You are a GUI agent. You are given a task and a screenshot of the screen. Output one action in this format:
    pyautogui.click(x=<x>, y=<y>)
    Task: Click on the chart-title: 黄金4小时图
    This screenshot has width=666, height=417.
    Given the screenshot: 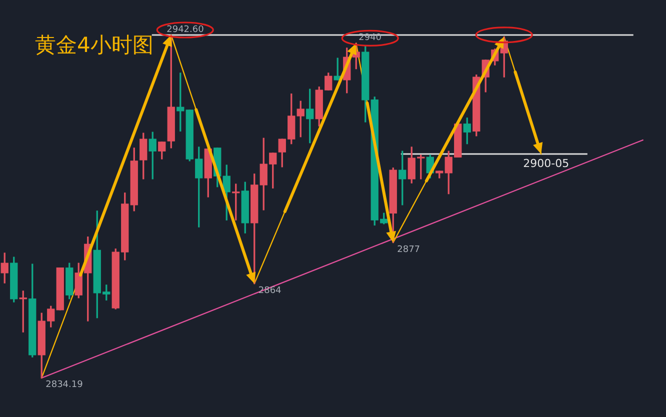 What is the action you would take?
    pyautogui.click(x=94, y=45)
    